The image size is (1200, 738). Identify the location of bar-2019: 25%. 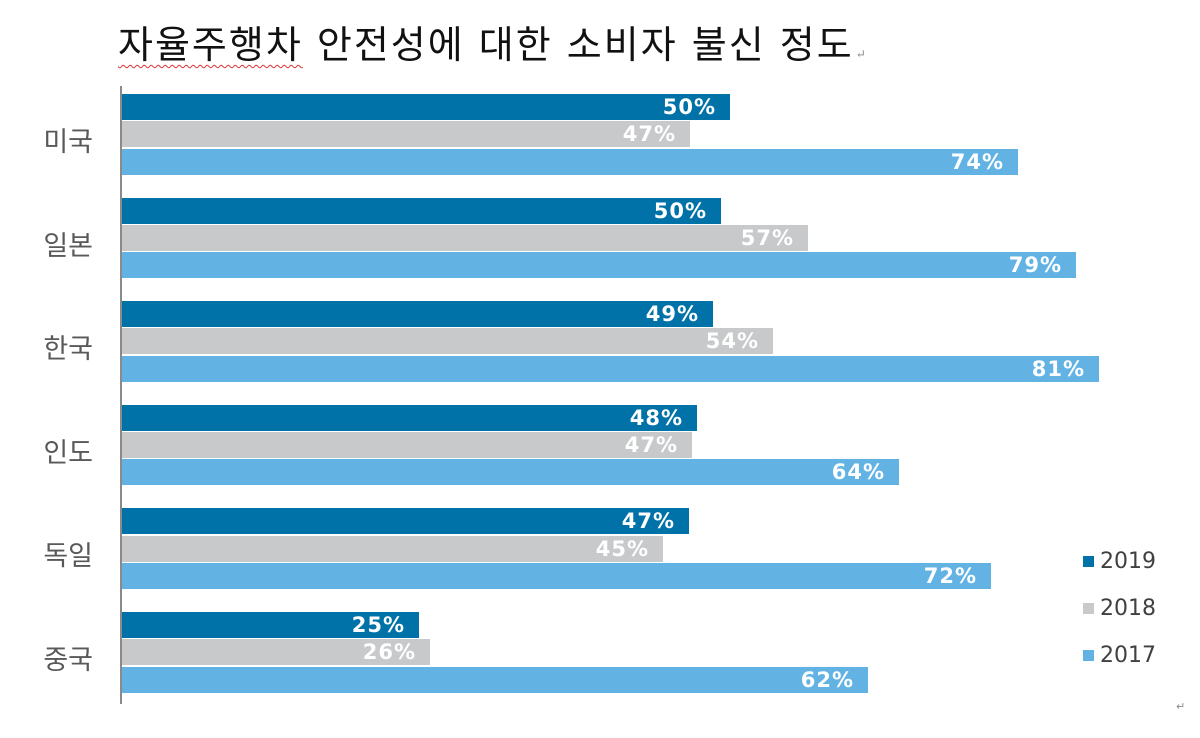
(270, 625).